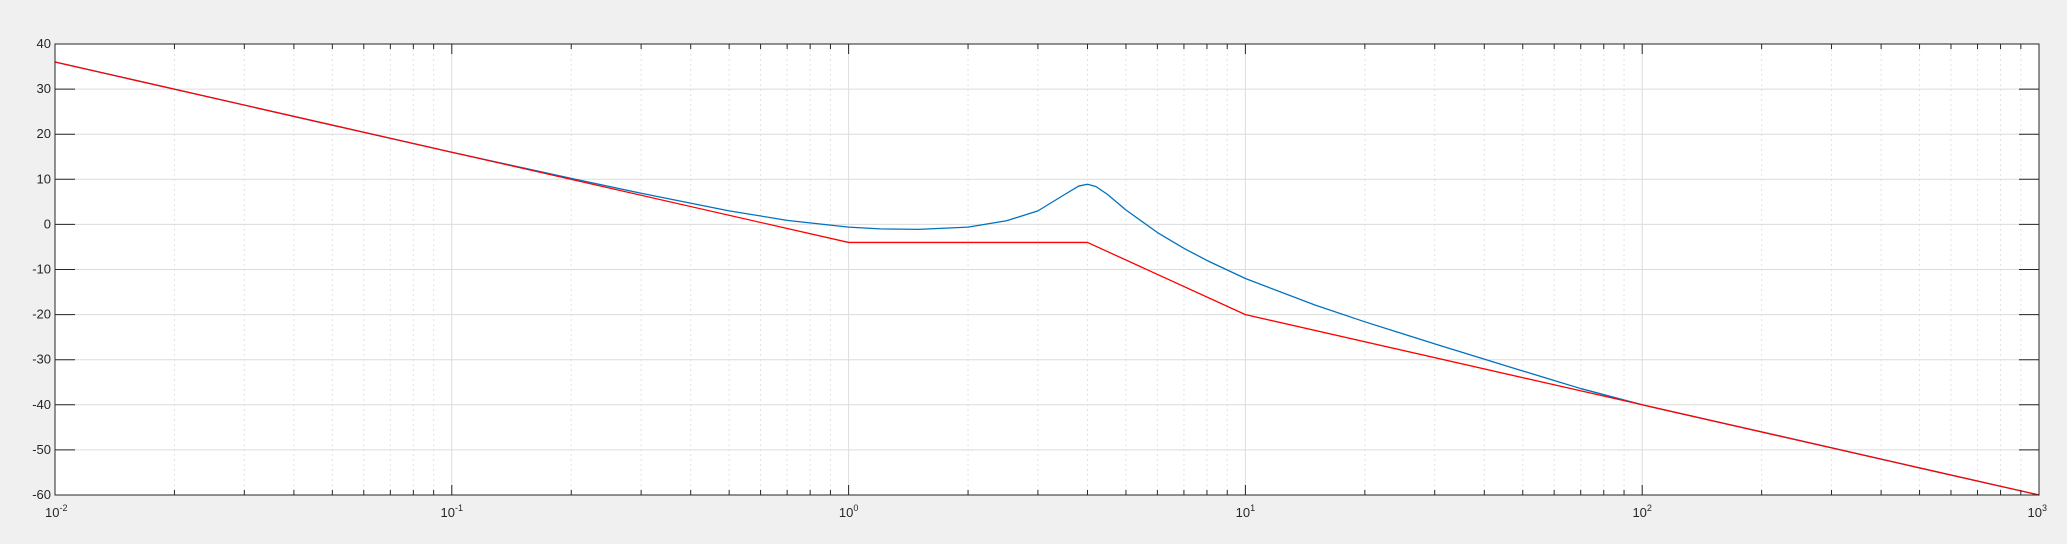 This screenshot has height=544, width=2067. Describe the element at coordinates (44, 43) in the screenshot. I see `y-tick-label: 40` at that location.